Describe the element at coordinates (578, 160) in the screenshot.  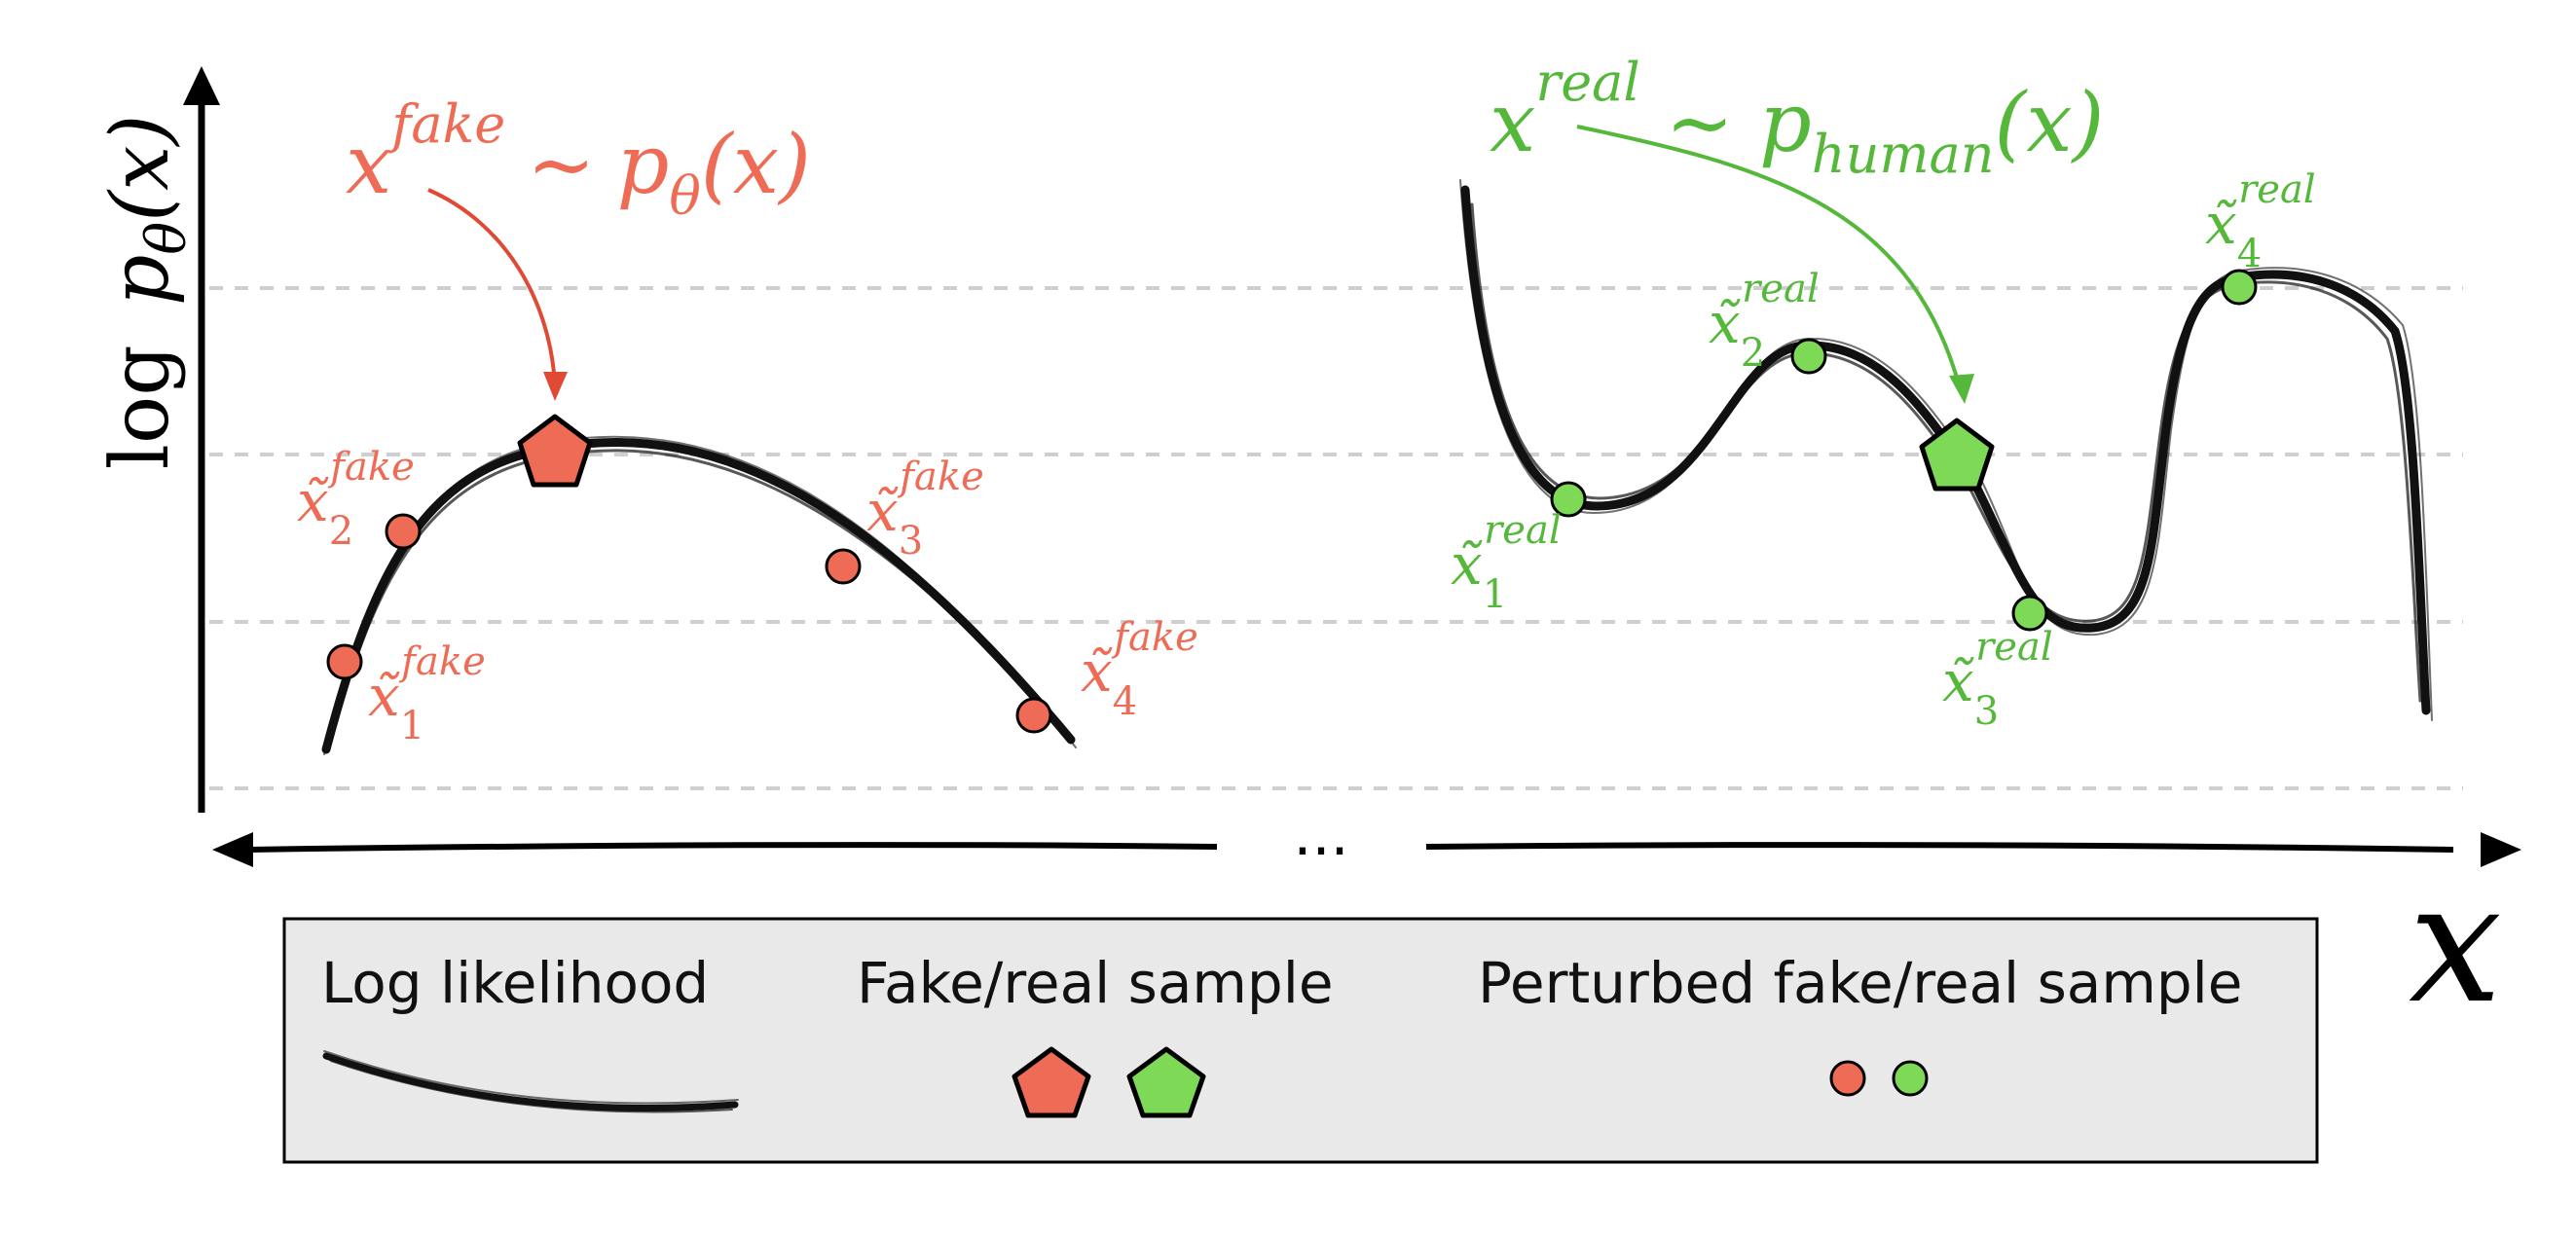
I see `fake-title: xfake ~ pθ(x)` at that location.